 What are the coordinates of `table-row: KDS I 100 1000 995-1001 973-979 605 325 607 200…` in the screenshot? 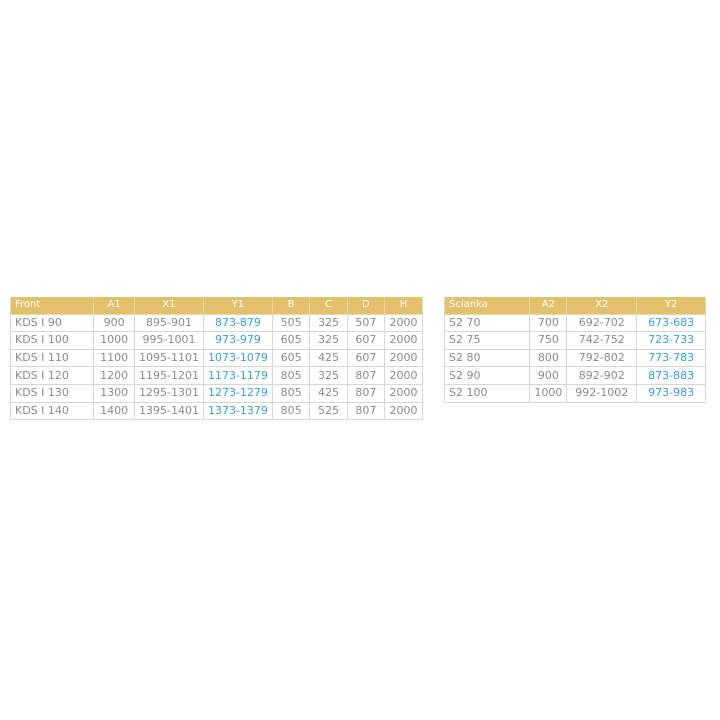 It's located at (216, 340).